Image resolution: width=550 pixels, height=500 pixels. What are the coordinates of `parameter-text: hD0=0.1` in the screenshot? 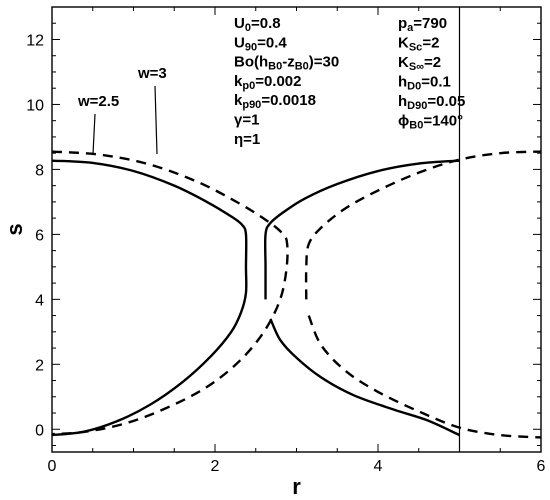 It's located at (424, 83).